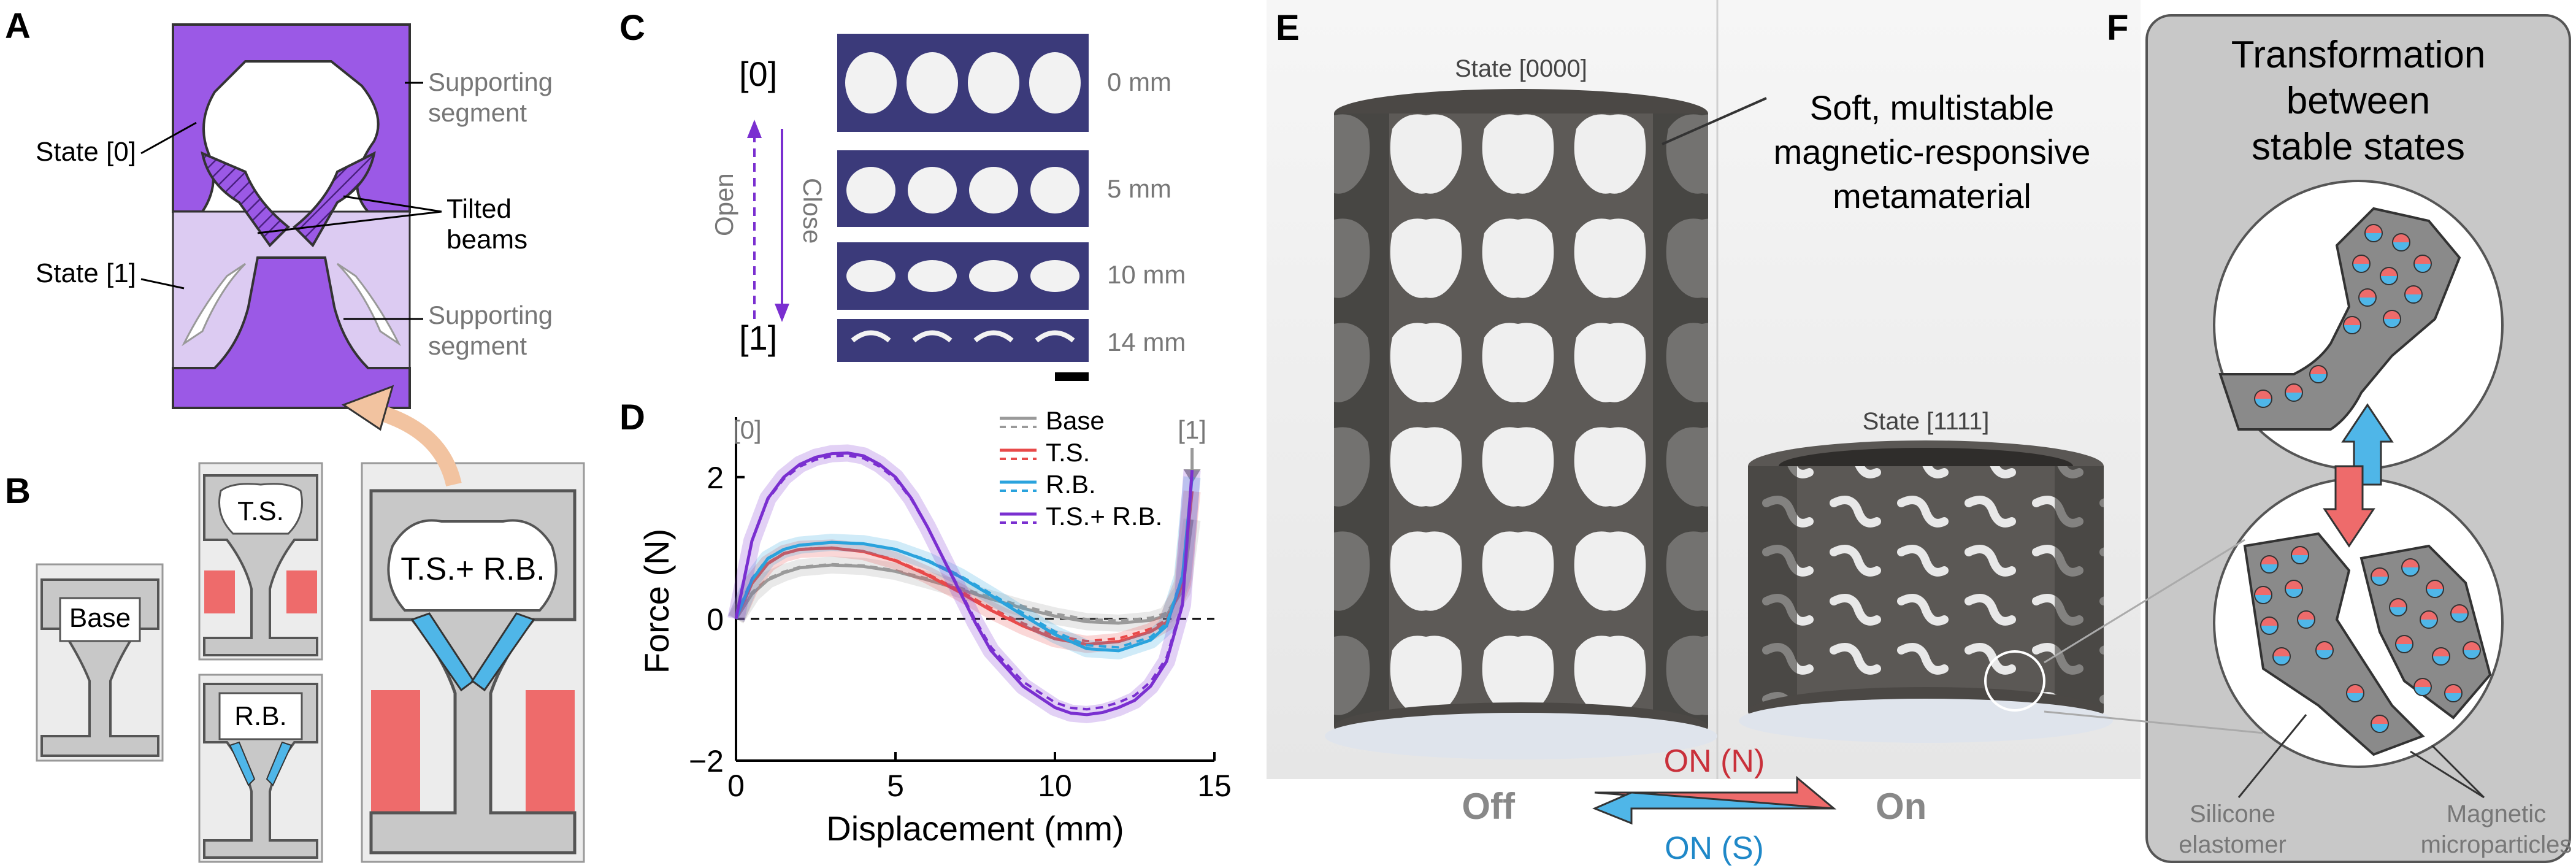 Image resolution: width=2576 pixels, height=868 pixels. What do you see at coordinates (963, 83) in the screenshot?
I see `strip-0mm` at bounding box center [963, 83].